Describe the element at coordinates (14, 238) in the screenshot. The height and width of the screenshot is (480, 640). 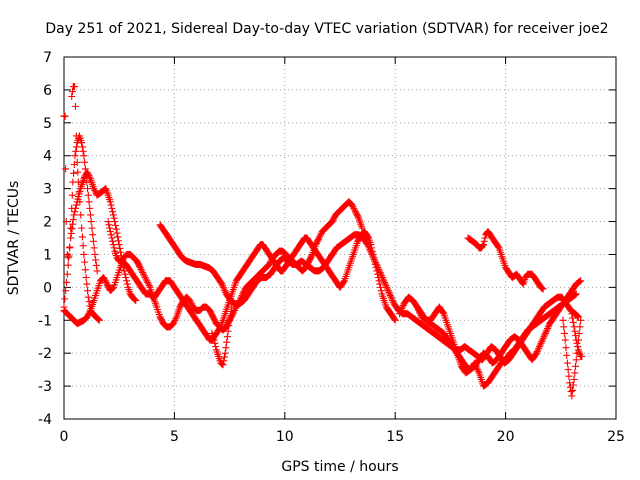
I see `y-axis-label: SDTVAR / TECUs` at that location.